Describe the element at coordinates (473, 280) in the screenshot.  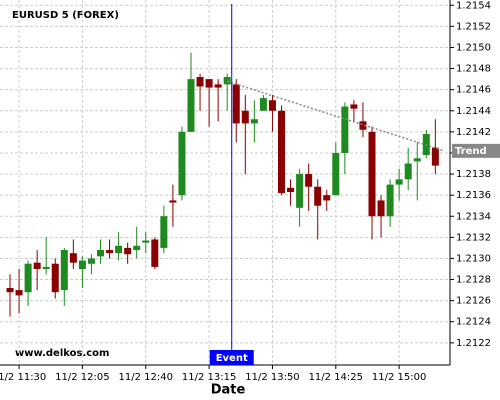
I see `y-tick-label: 1.2128` at that location.